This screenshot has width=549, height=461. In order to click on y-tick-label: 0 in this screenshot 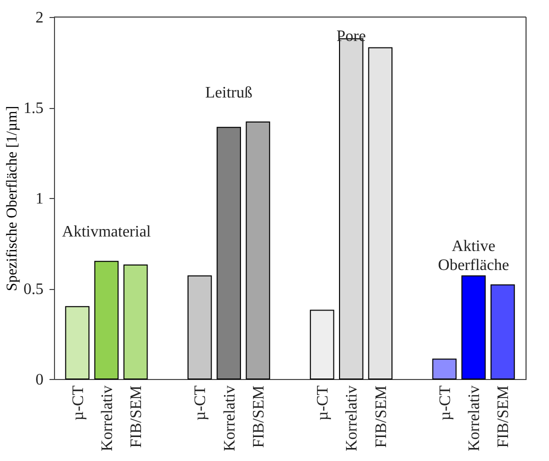, I will do `click(40, 380)`.